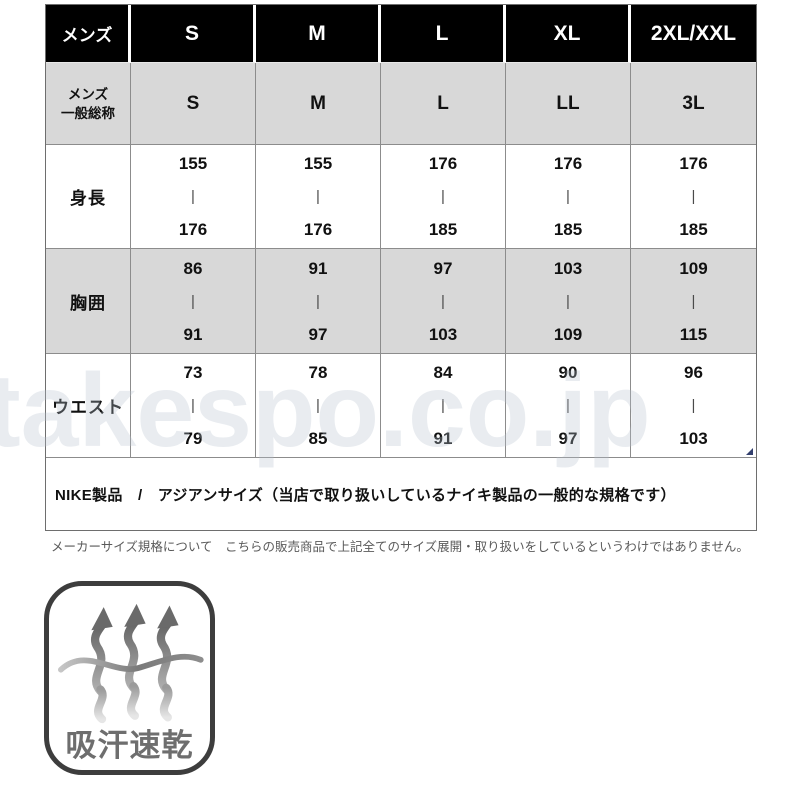 The image size is (800, 800). Describe the element at coordinates (693, 34) in the screenshot. I see `header-size-2xl: 2XL/XXL` at that location.